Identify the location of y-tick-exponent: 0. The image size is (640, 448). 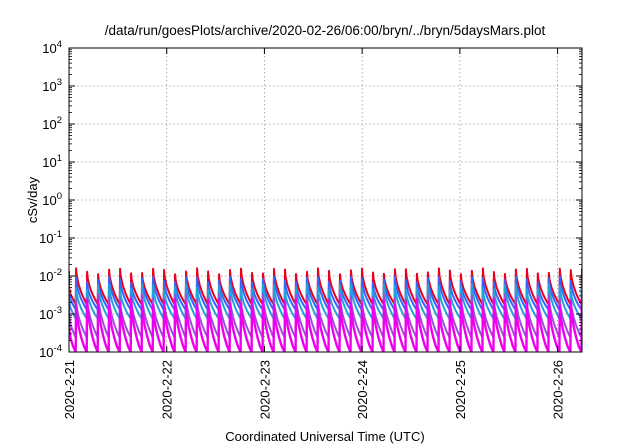
(59, 196).